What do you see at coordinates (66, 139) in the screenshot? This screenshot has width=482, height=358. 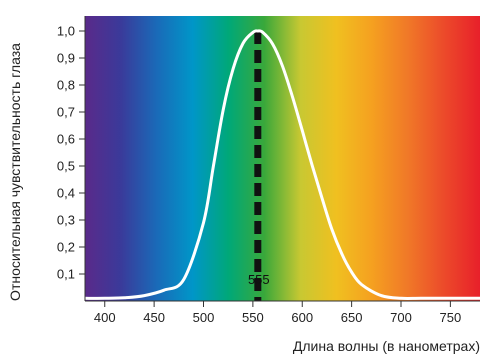 I see `y-tick-label: 0,6` at bounding box center [66, 139].